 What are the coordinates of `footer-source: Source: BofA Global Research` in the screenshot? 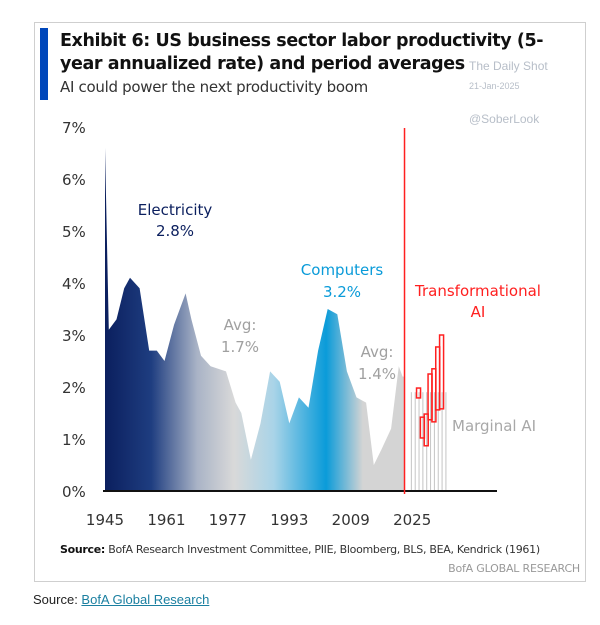 It's located at (121, 599).